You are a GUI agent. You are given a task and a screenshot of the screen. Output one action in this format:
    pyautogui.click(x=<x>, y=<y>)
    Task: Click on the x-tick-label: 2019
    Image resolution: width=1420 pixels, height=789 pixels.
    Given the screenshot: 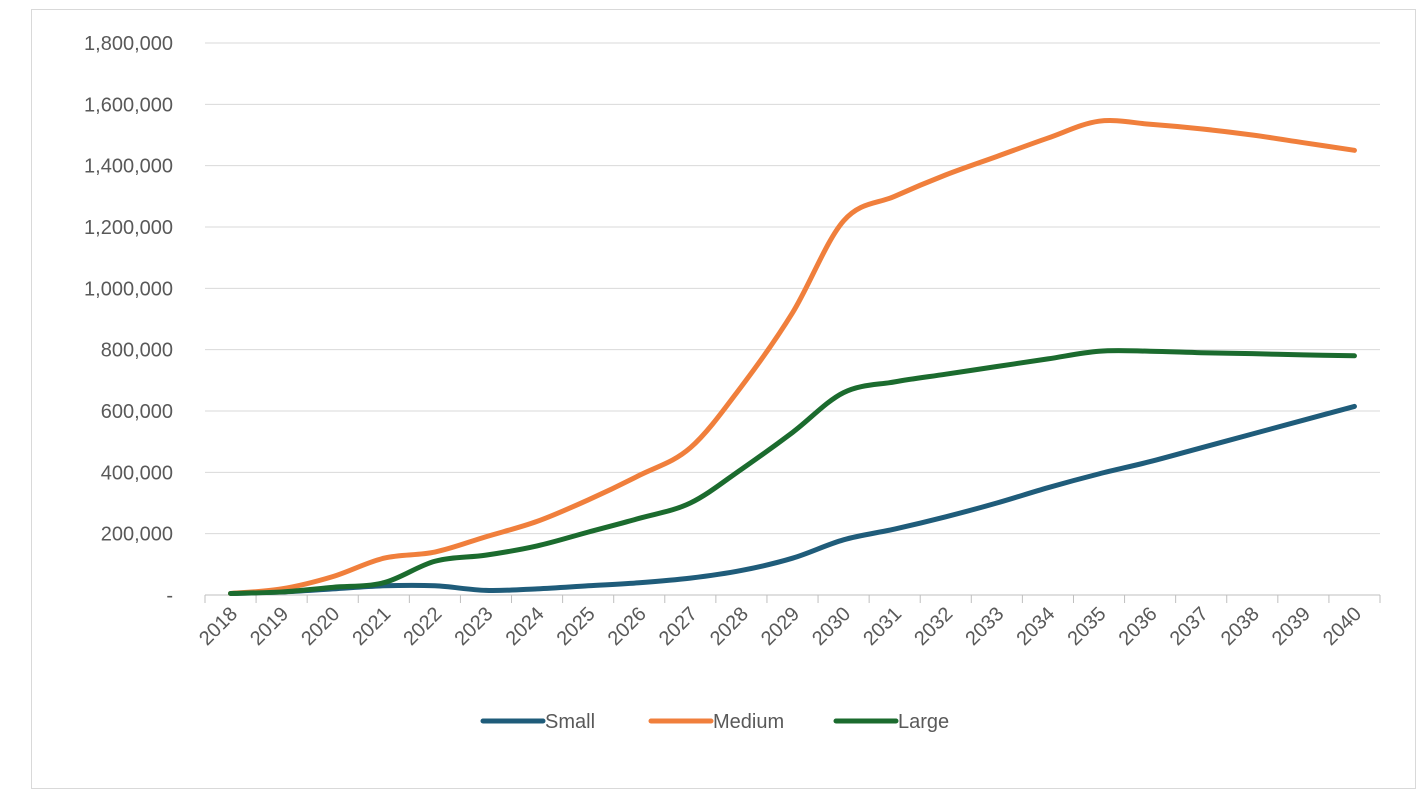 What is the action you would take?
    pyautogui.click(x=269, y=626)
    